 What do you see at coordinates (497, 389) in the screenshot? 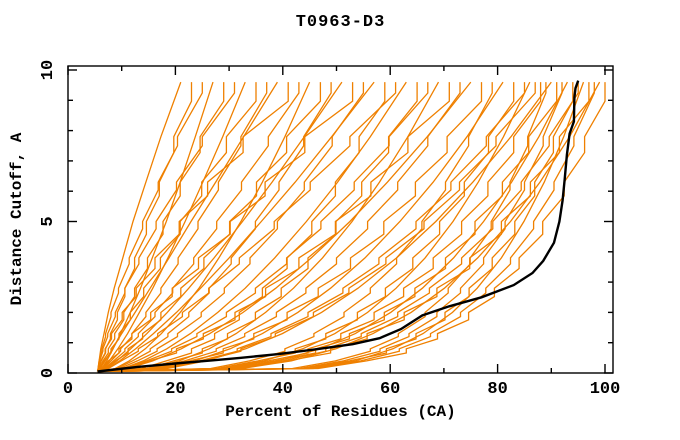
I see `x-tick-label: 80` at bounding box center [497, 389].